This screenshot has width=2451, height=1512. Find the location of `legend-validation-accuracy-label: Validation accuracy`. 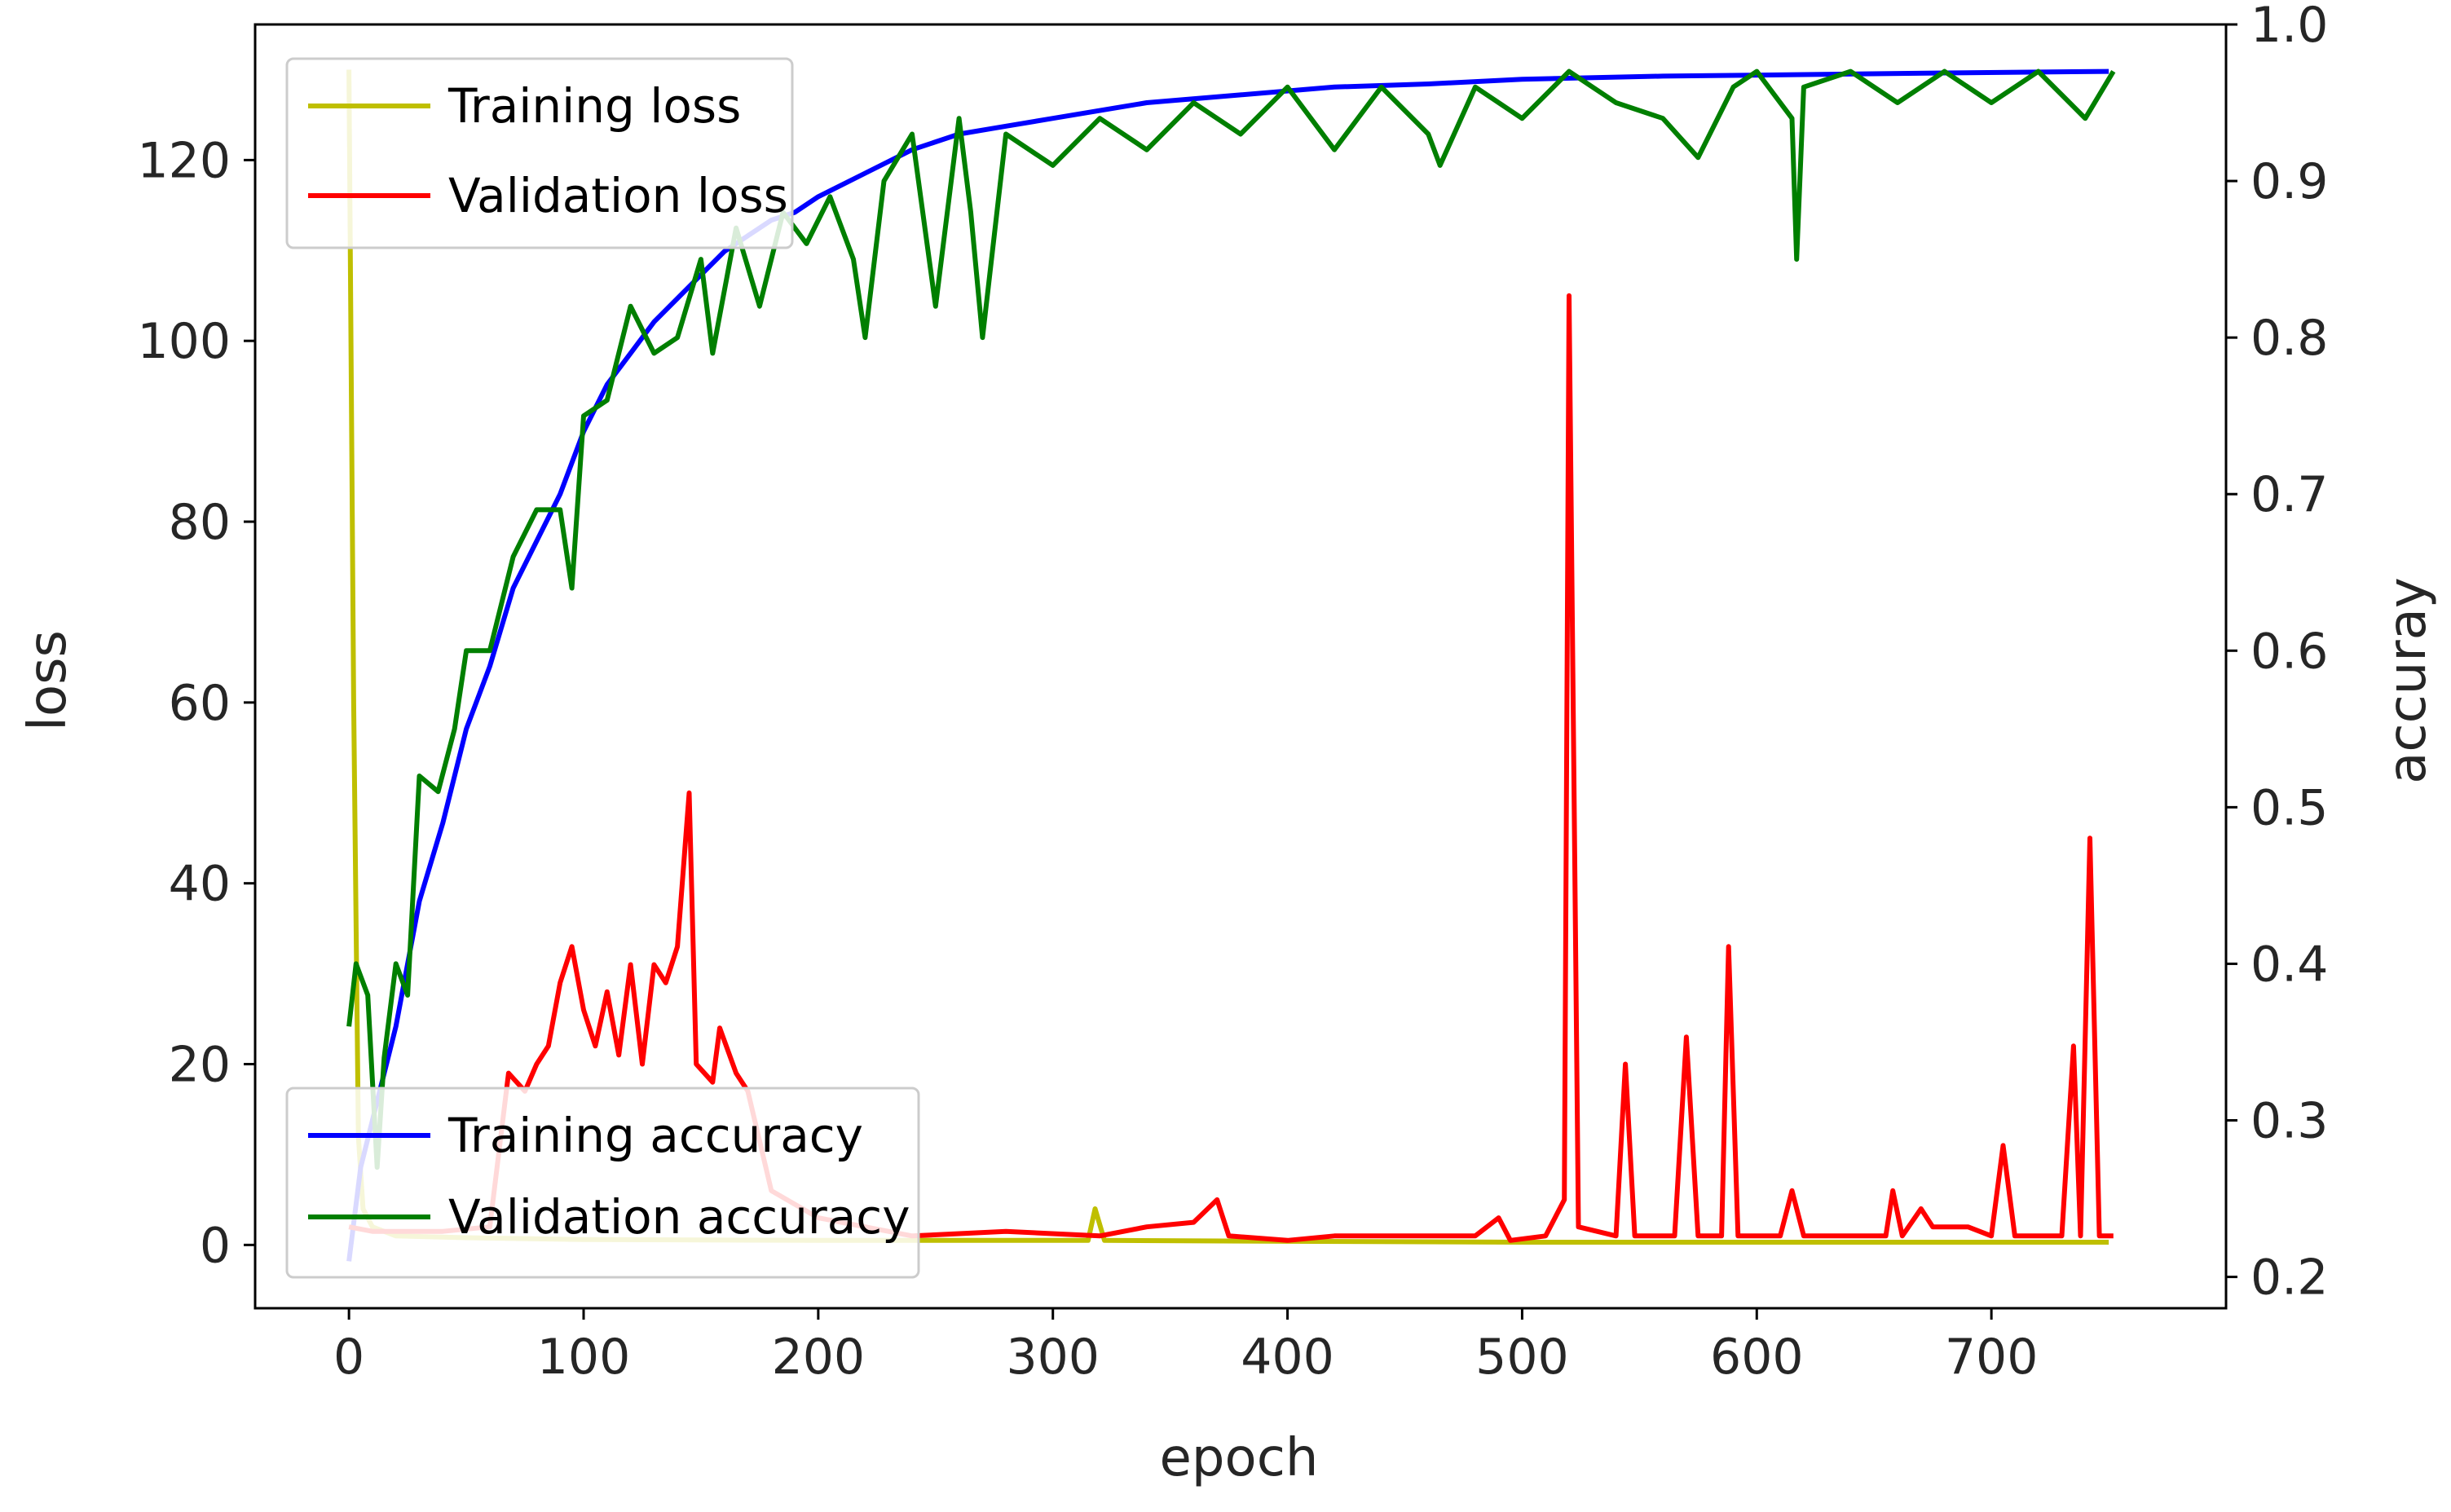

legend-validation-accuracy-label: Validation accuracy is located at coordinates (679, 1217).